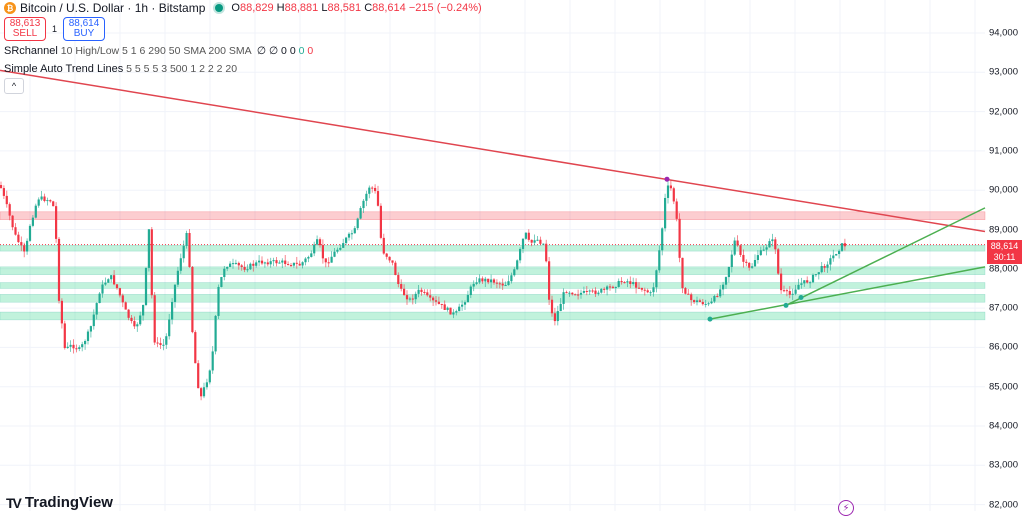 The width and height of the screenshot is (1024, 516). I want to click on price-axis-label: 85,000, so click(1003, 387).